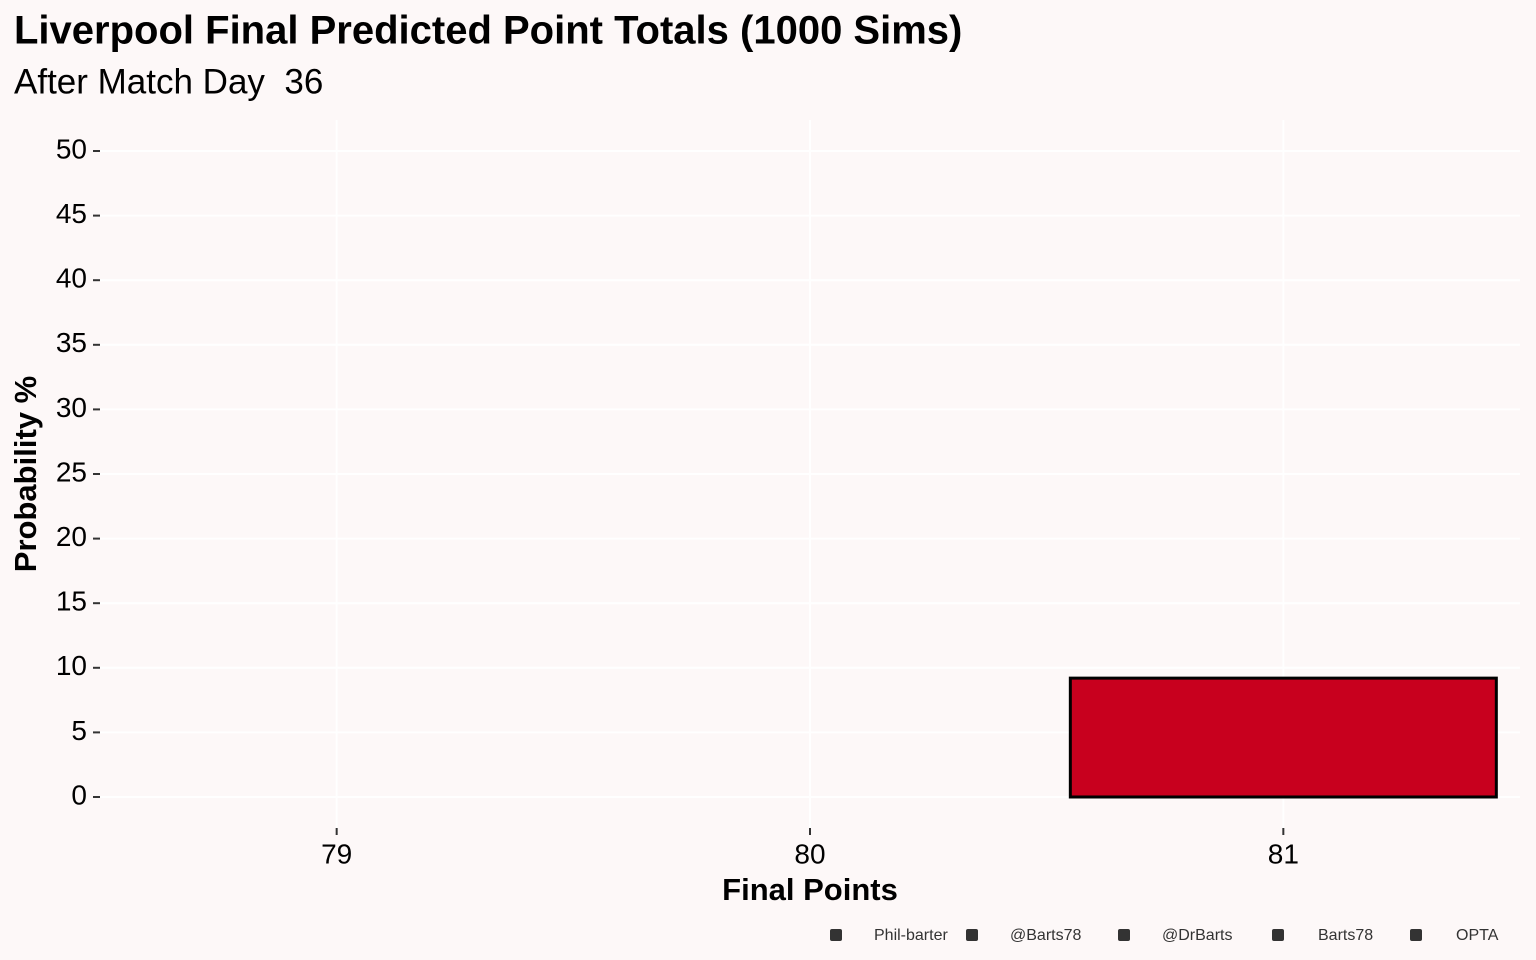 The width and height of the screenshot is (1536, 960). What do you see at coordinates (810, 889) in the screenshot?
I see `x-axis-title: Final Points` at bounding box center [810, 889].